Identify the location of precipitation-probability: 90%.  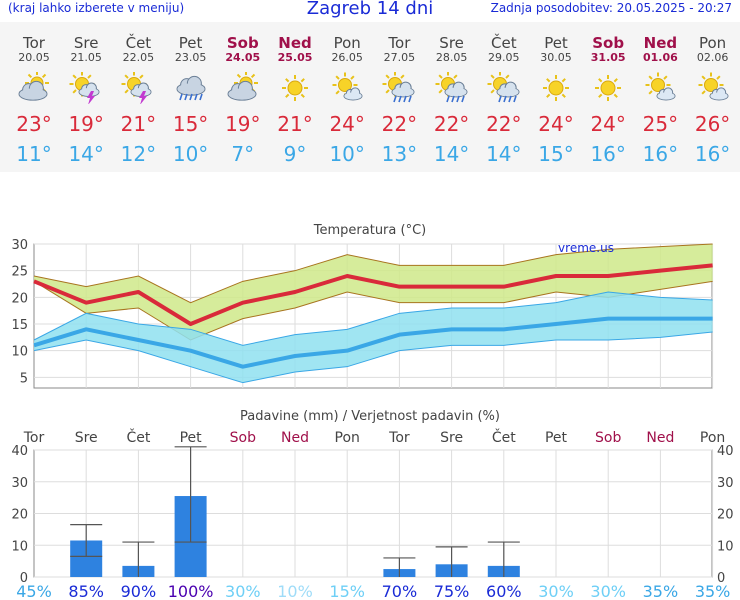
(139, 591).